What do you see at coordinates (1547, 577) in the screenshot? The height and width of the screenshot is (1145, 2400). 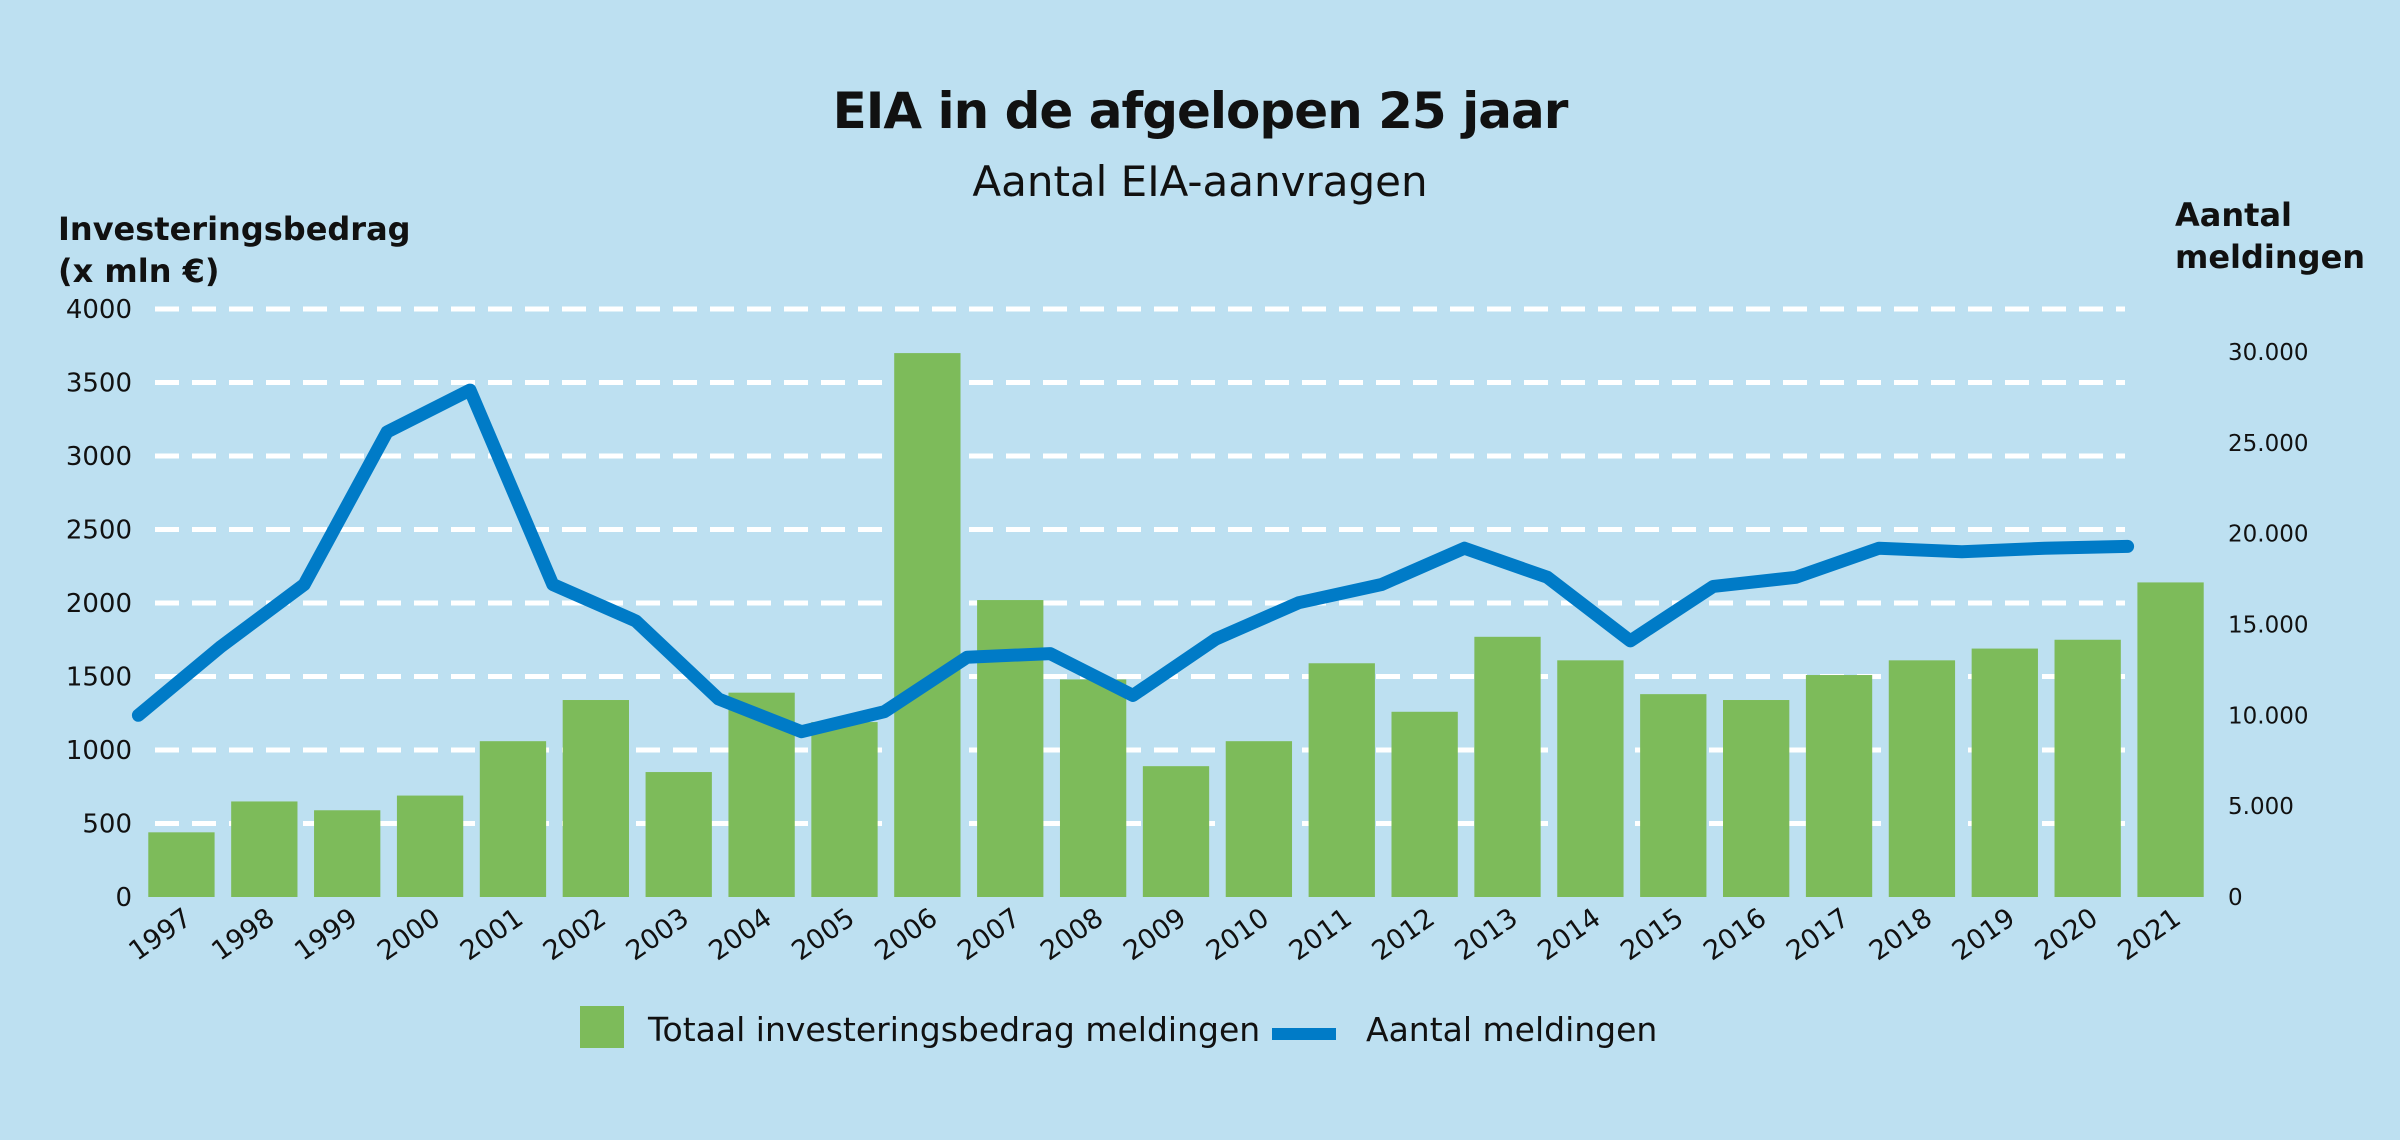 I see `line-point-2014` at bounding box center [1547, 577].